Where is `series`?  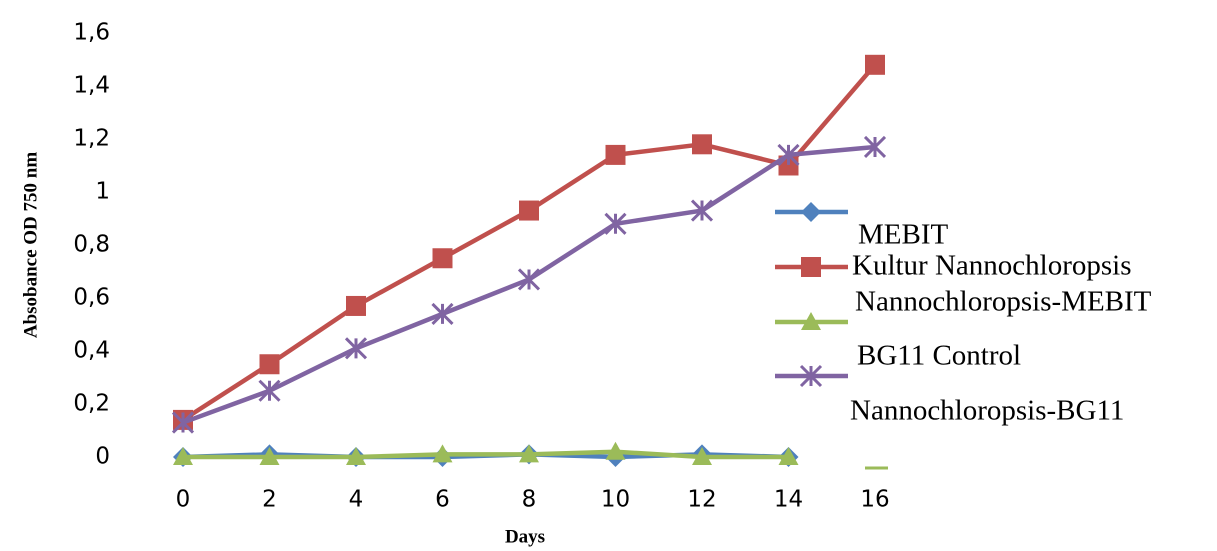
series is located at coordinates (486, 453).